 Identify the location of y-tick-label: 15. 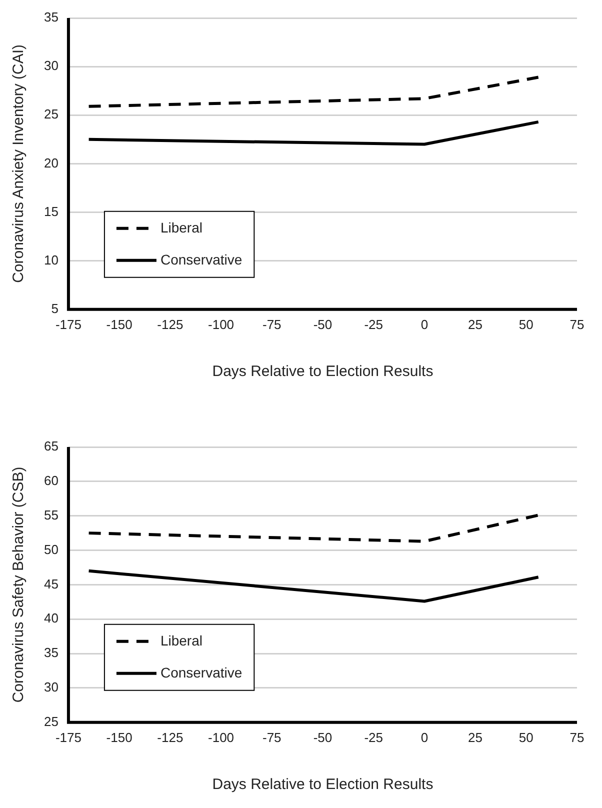
(51, 211).